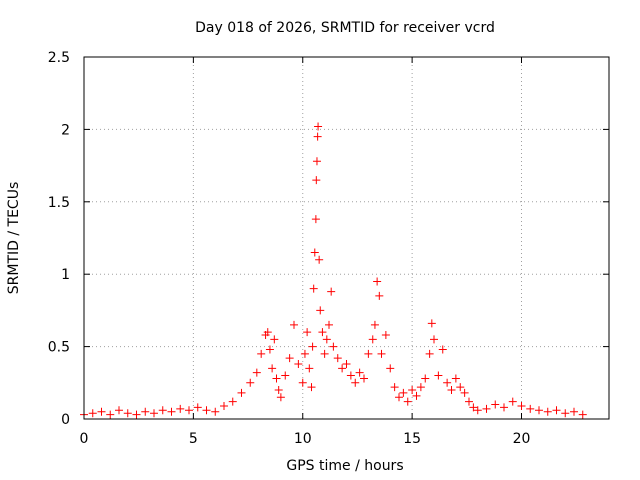 The image size is (640, 480). I want to click on x-tick-label: 10, so click(303, 439).